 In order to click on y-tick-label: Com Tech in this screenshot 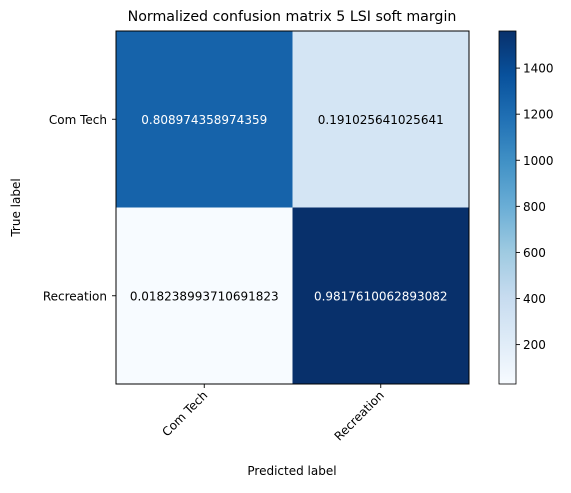, I will do `click(78, 120)`.